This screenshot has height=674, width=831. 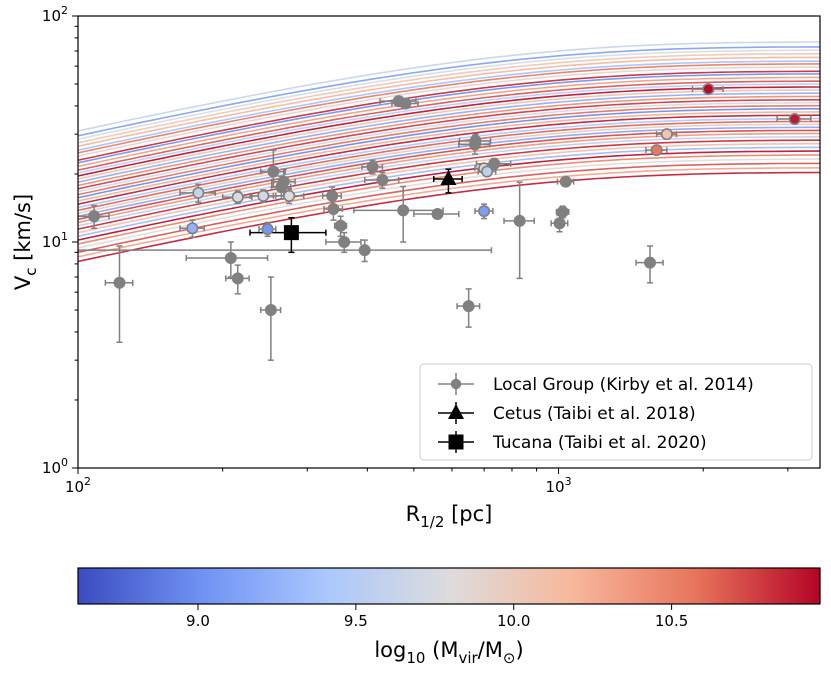 I want to click on colorbar-tick-label: 9.0, so click(x=198, y=621).